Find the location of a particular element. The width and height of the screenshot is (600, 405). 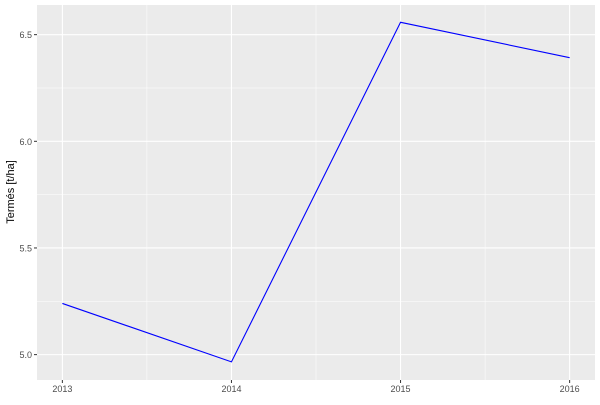

y-tick-label: 5.5 is located at coordinates (25, 248).